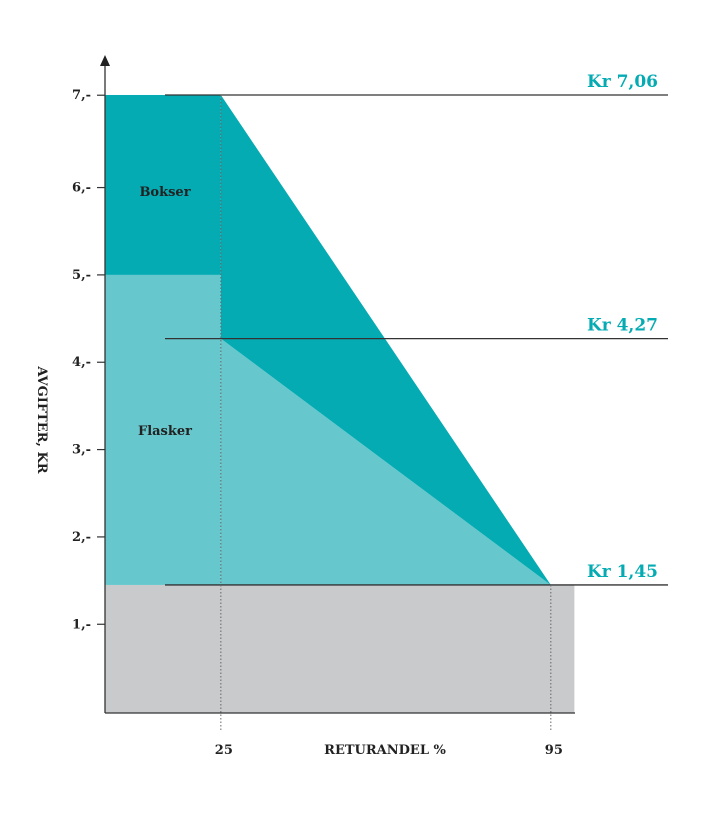 Image resolution: width=720 pixels, height=814 pixels. What do you see at coordinates (41, 419) in the screenshot?
I see `y-axis-title: AVGIFTER, KR` at bounding box center [41, 419].